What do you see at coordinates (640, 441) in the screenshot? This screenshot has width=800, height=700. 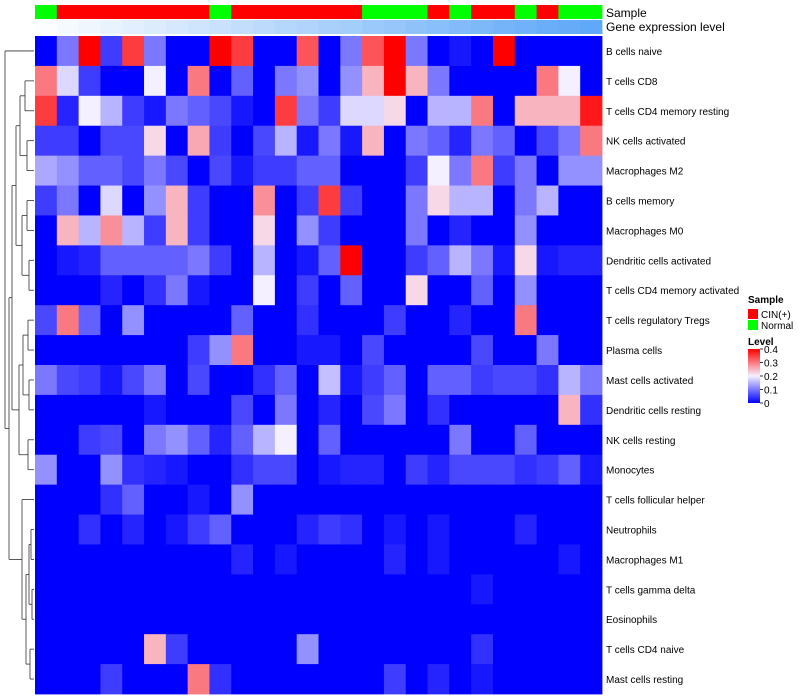 I see `row-label: NK cells resting` at bounding box center [640, 441].